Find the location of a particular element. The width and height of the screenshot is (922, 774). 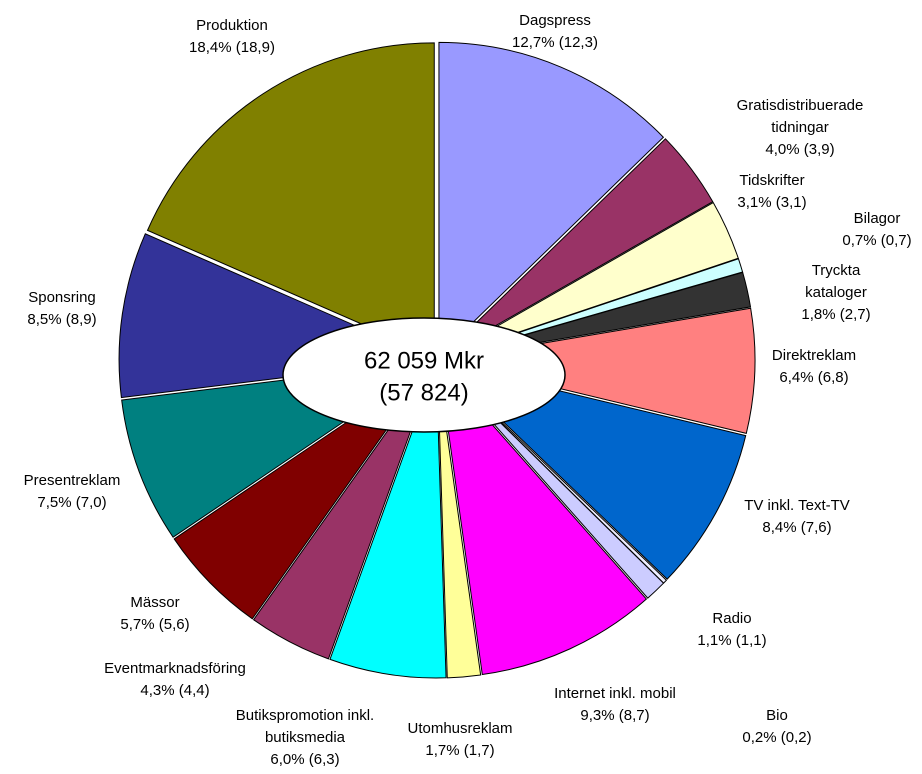

category-name: Sponsring is located at coordinates (62, 297).